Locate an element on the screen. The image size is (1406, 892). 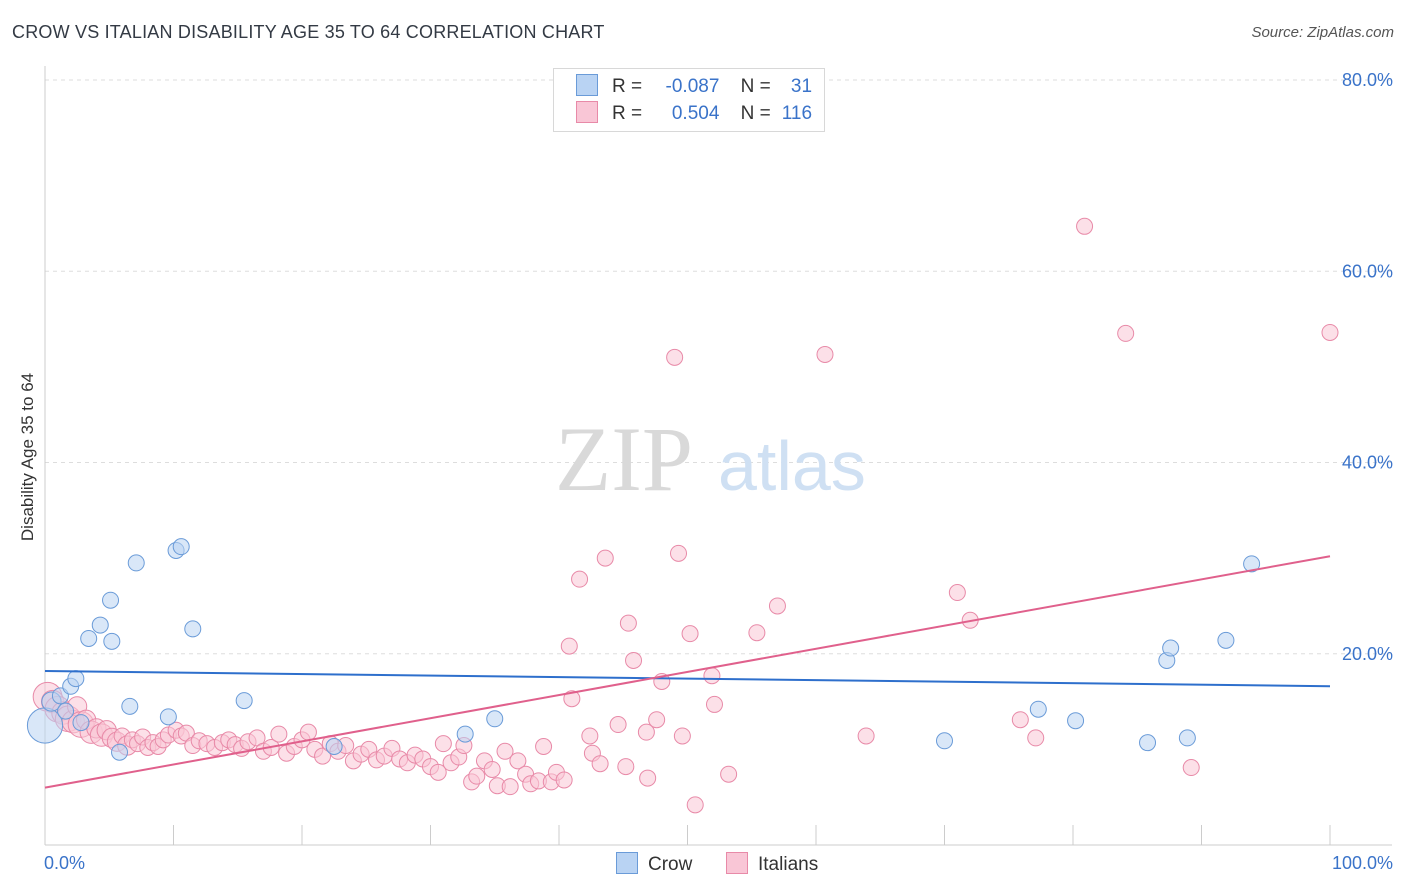
legend-swatch-crow is located at coordinates (587, 85).